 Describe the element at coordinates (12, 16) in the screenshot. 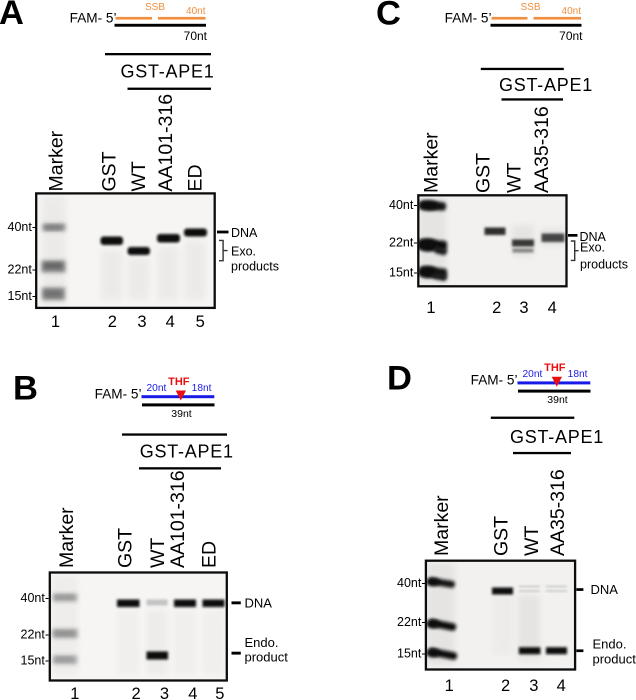

I see `svg-text: A` at that location.